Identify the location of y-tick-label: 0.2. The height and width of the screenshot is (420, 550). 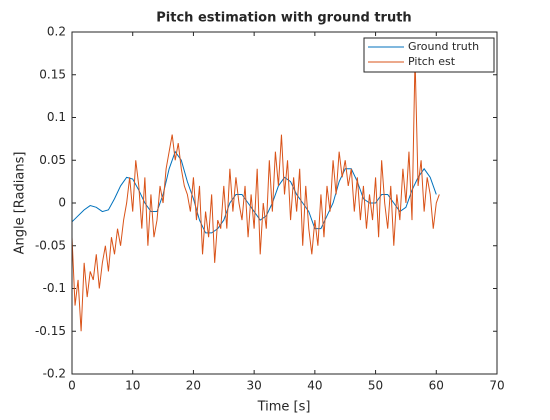
(56, 32).